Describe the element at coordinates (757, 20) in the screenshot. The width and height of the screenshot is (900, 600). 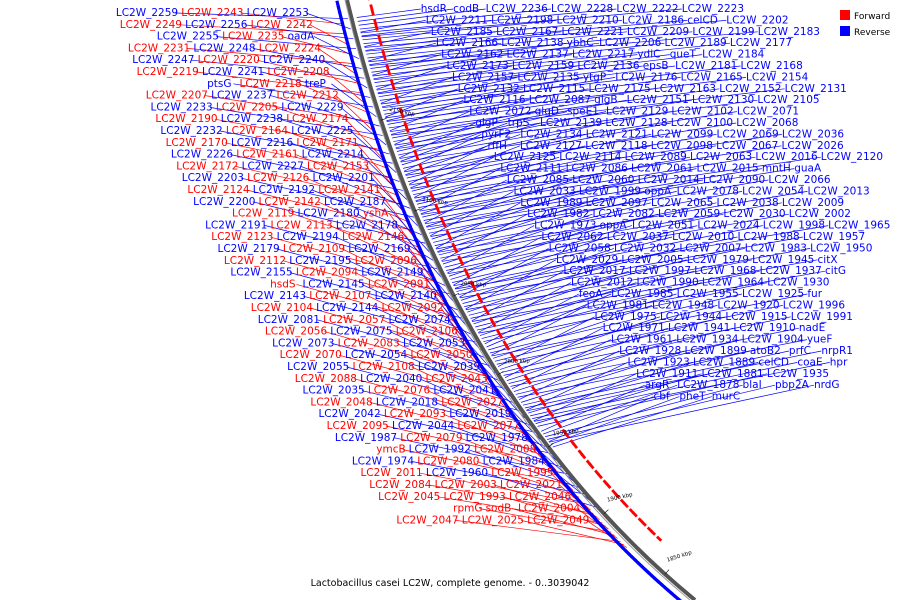
I see `gene-label-text: LC2W_2202` at that location.